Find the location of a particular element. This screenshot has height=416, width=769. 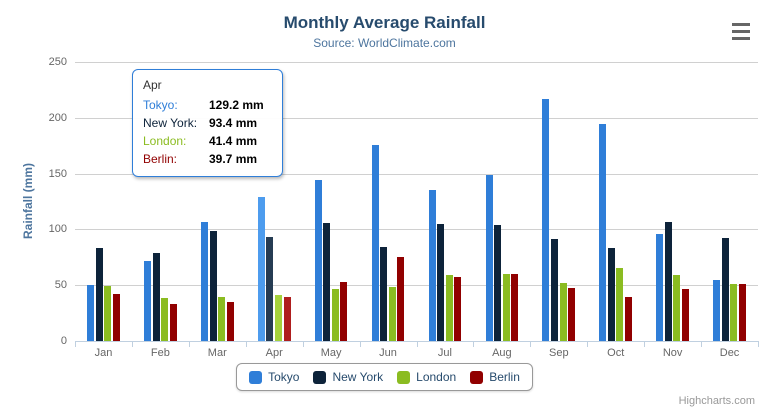

chart-subtitle: Source: WorldClimate.com is located at coordinates (384, 43).